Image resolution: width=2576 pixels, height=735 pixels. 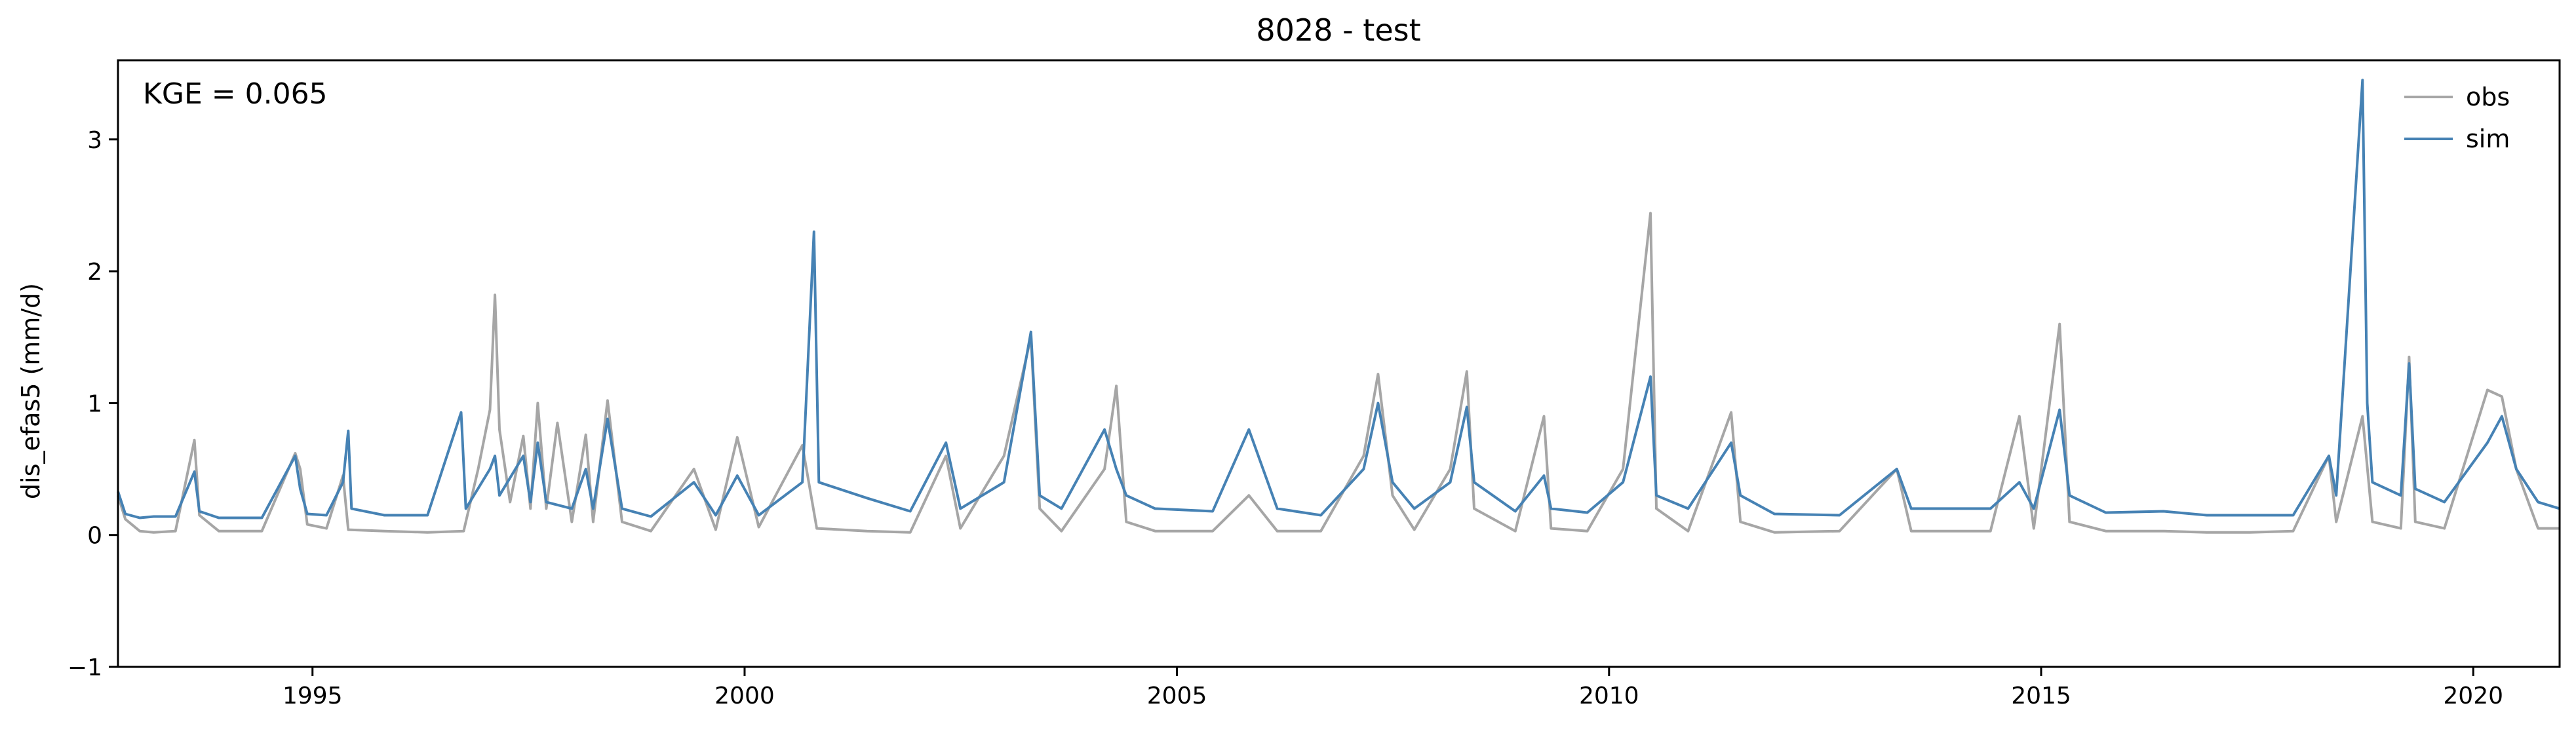 I want to click on x-tick-label: 2015, so click(x=2041, y=696).